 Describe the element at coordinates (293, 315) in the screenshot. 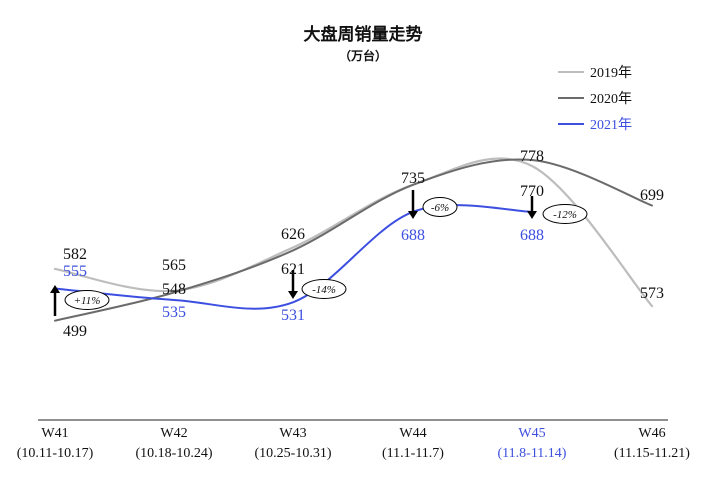

I see `value-label-2021-w43: 531` at that location.